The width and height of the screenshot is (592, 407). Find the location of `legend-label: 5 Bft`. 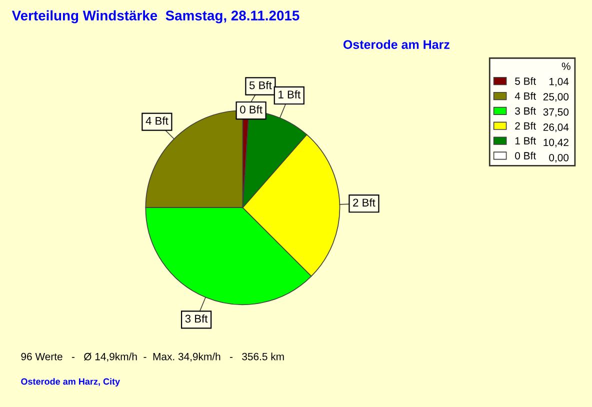

legend-label: 5 Bft is located at coordinates (525, 81).